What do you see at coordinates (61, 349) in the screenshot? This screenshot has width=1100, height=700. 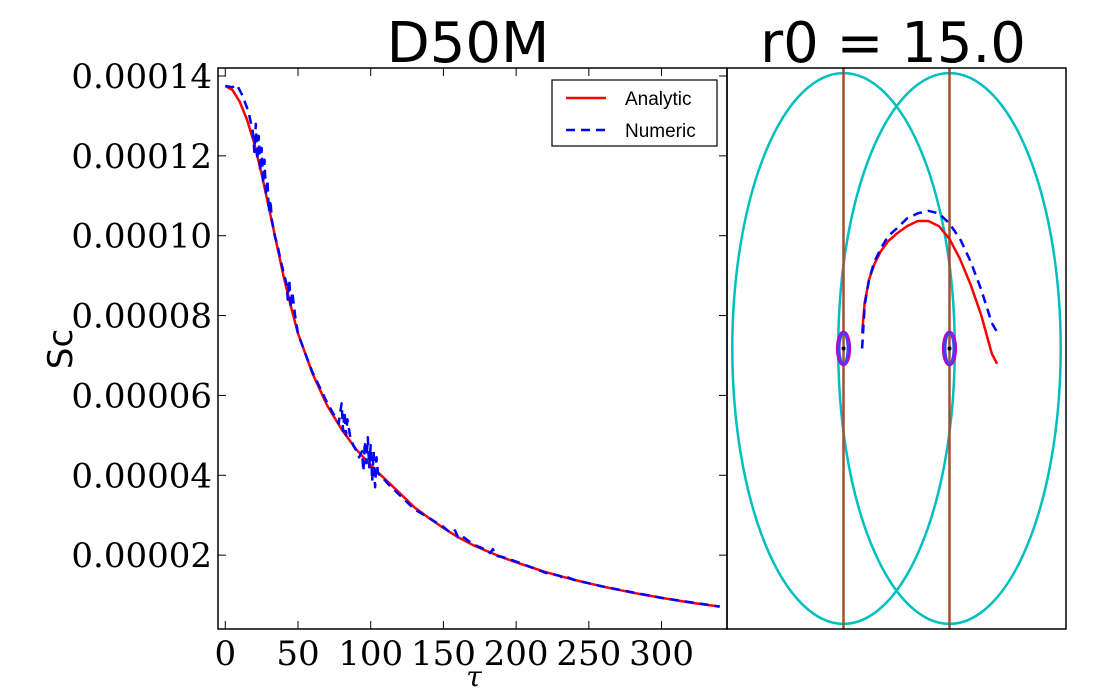 I see `y-axis-label: Sc` at bounding box center [61, 349].